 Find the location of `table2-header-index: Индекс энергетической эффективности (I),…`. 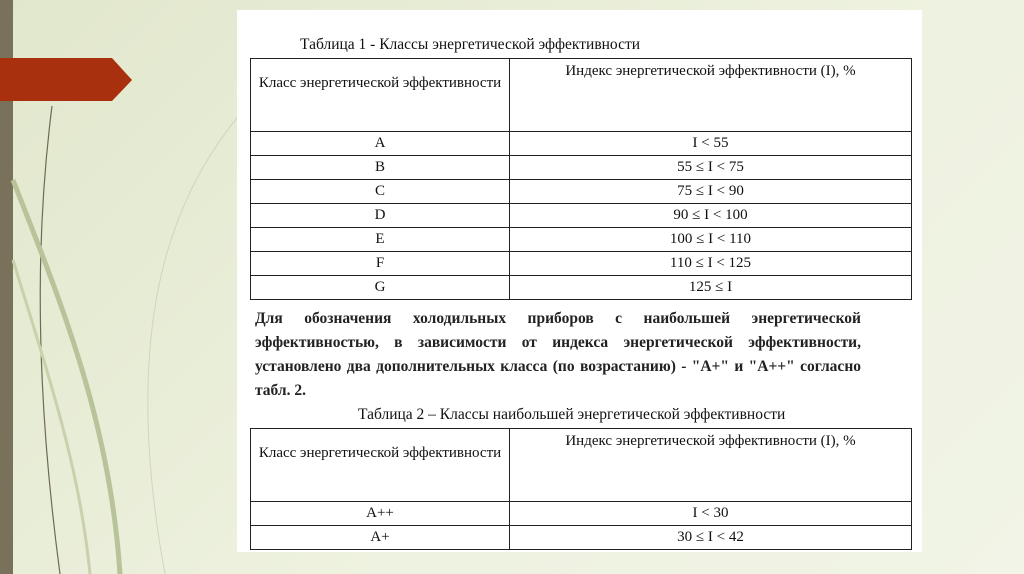

table2-header-index: Индекс энергетической эффективности (I),… is located at coordinates (710, 465).